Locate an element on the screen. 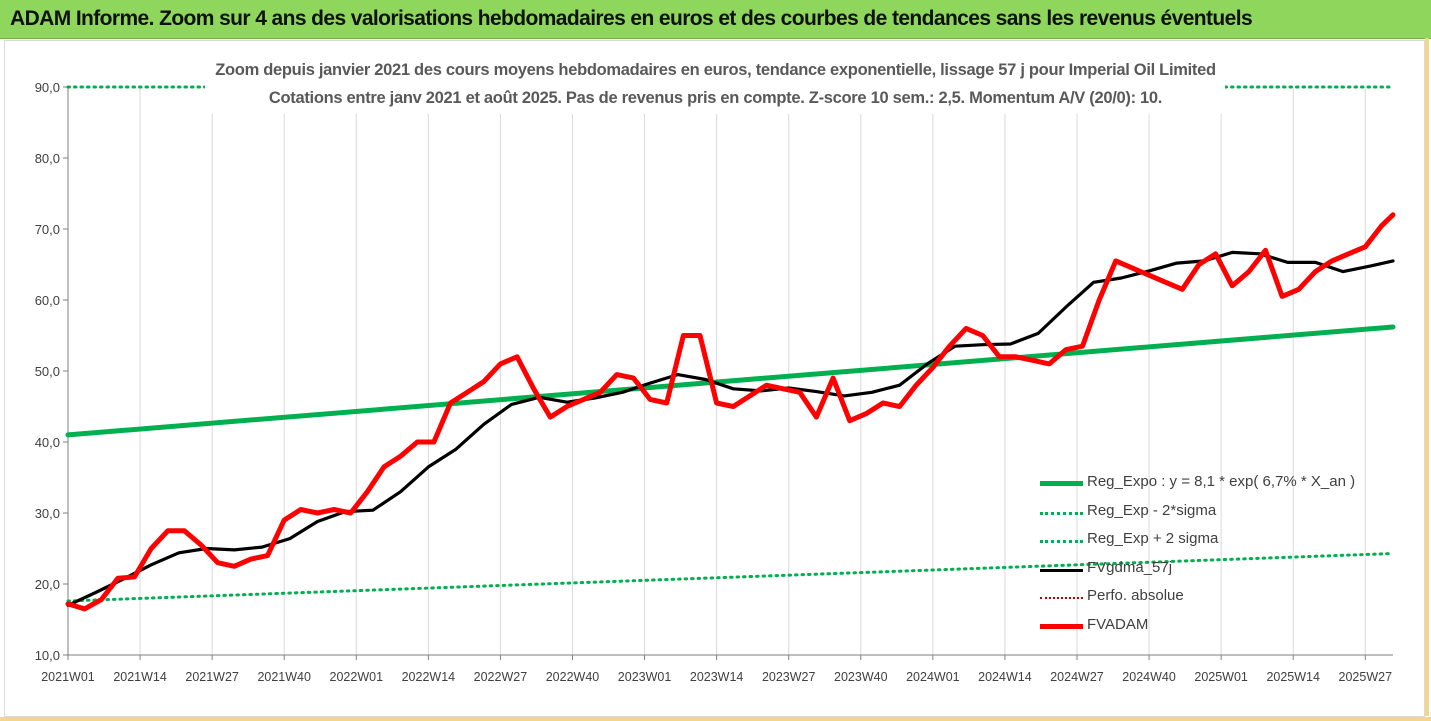  x-tick-label: 2025W27 is located at coordinates (1366, 677).